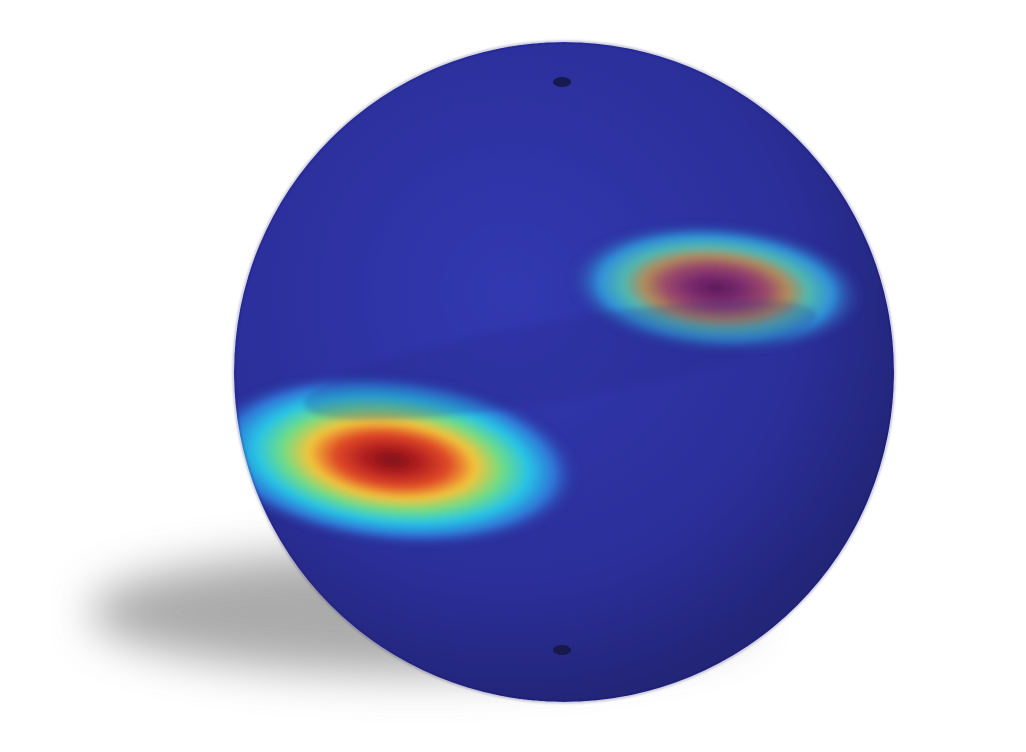 The height and width of the screenshot is (752, 1026). Describe the element at coordinates (562, 650) in the screenshot. I see `south-pole-marker` at that location.